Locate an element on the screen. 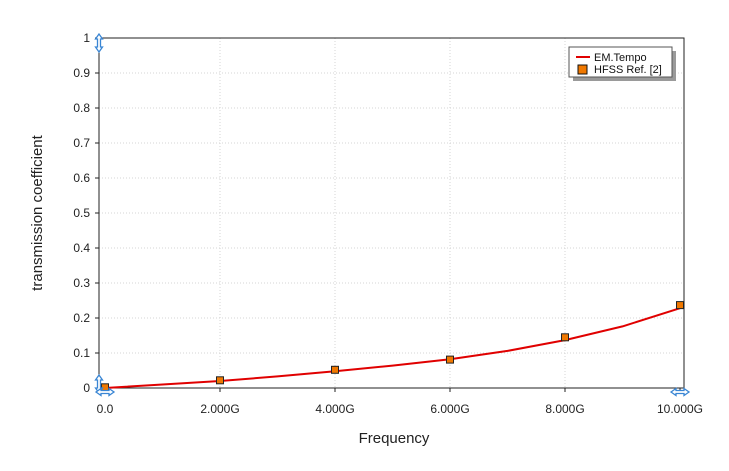 This screenshot has width=729, height=471. y-tick-label: 0.5 is located at coordinates (81, 213).